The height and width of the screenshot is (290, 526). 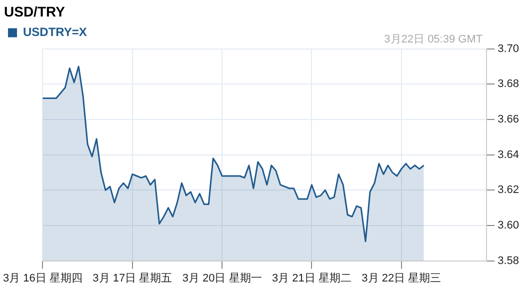 What do you see at coordinates (42, 278) in the screenshot?
I see `x-tick-label: 3月 16日 星期四` at bounding box center [42, 278].